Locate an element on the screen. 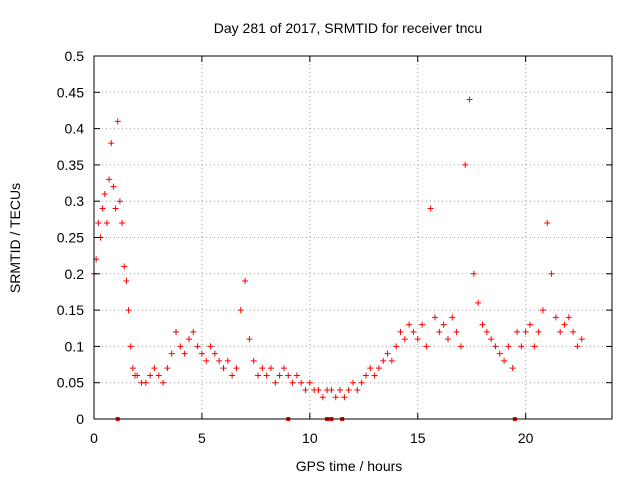  y-axis-label: SRMTID / TECUs is located at coordinates (15, 238).